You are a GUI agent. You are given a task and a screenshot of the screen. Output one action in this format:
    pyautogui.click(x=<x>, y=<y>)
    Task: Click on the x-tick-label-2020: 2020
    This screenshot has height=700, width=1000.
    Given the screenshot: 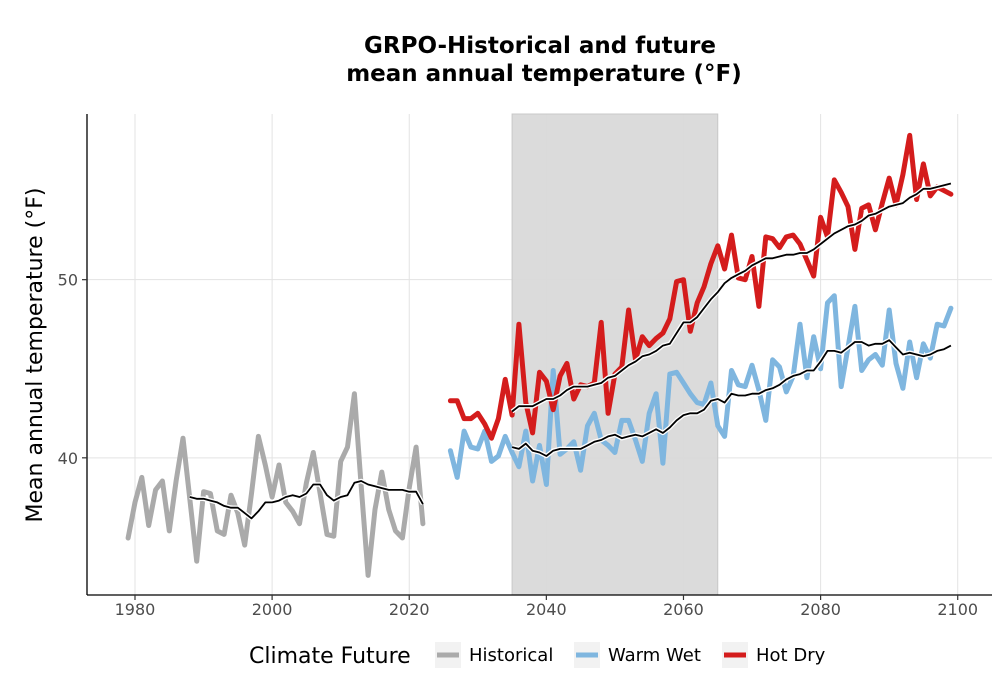 What is the action you would take?
    pyautogui.click(x=409, y=609)
    